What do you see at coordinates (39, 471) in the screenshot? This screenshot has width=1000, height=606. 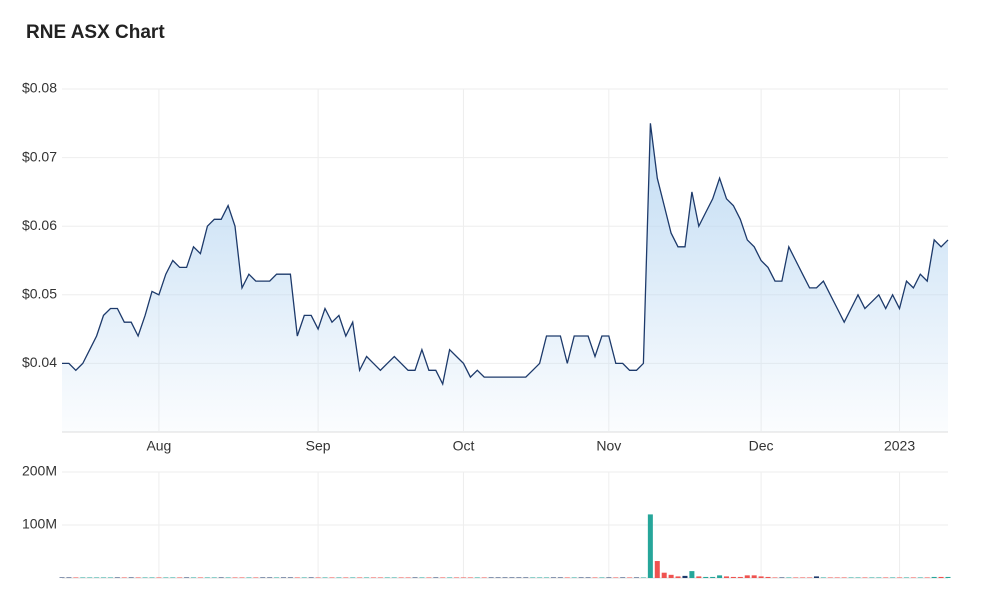 I see `y-tick-label: 200M` at bounding box center [39, 471].